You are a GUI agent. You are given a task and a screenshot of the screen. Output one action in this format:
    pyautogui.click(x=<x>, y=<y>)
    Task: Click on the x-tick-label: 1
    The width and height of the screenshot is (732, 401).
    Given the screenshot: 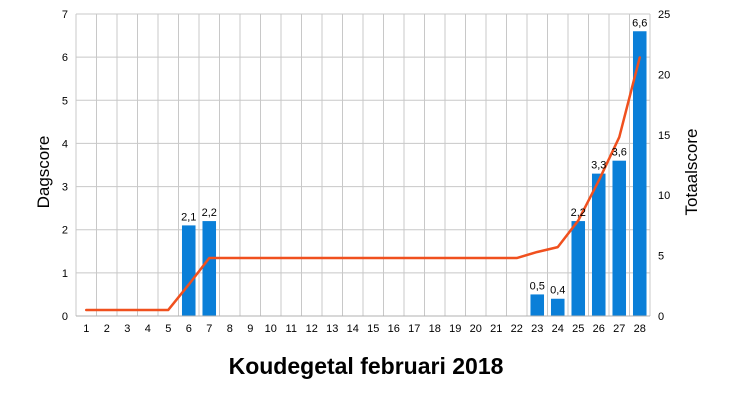 What is the action you would take?
    pyautogui.click(x=86, y=329)
    